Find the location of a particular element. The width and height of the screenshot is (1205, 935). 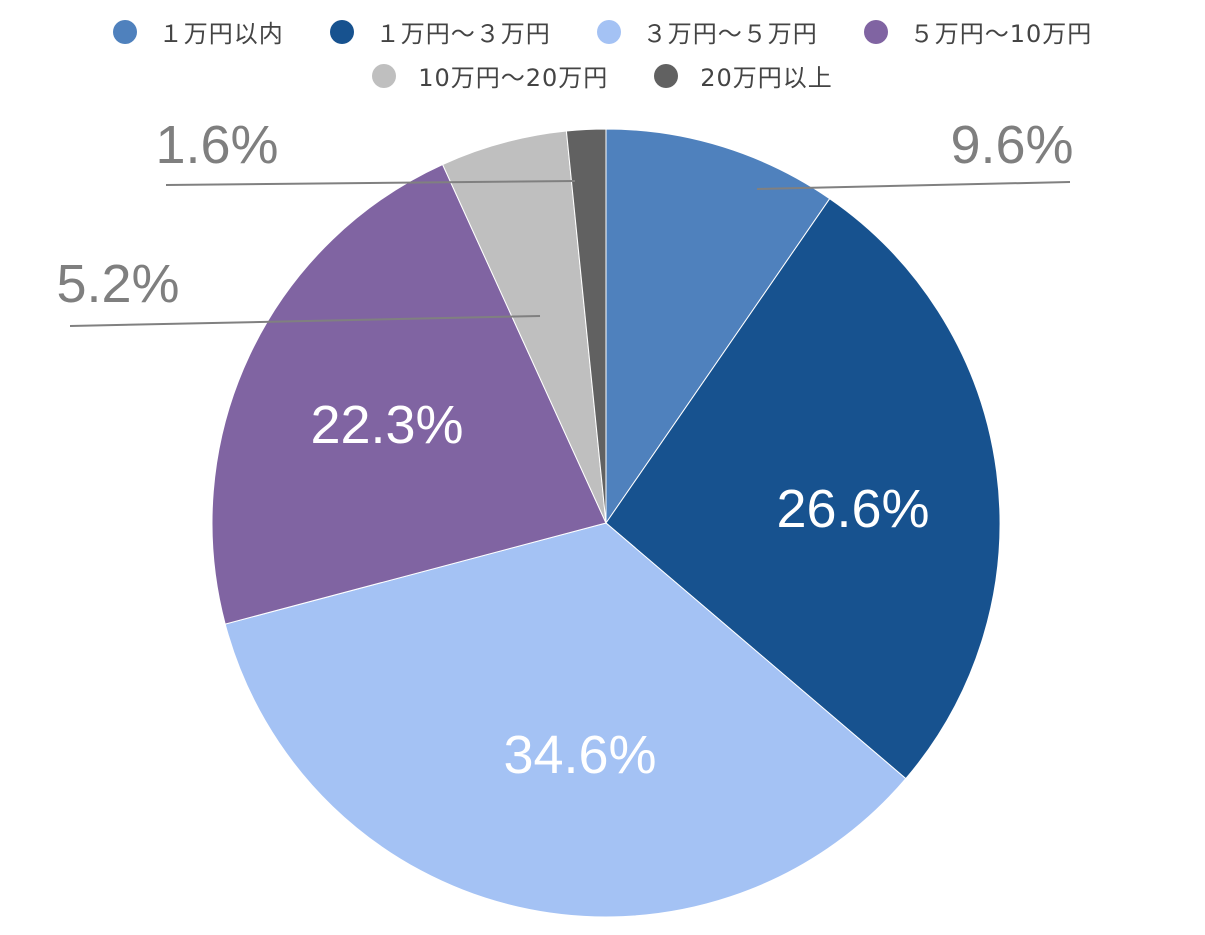

legend-row-1: １万円以内 １万円～３万円 ３万円～５万円 ５万円～10万円 is located at coordinates (602, 31).